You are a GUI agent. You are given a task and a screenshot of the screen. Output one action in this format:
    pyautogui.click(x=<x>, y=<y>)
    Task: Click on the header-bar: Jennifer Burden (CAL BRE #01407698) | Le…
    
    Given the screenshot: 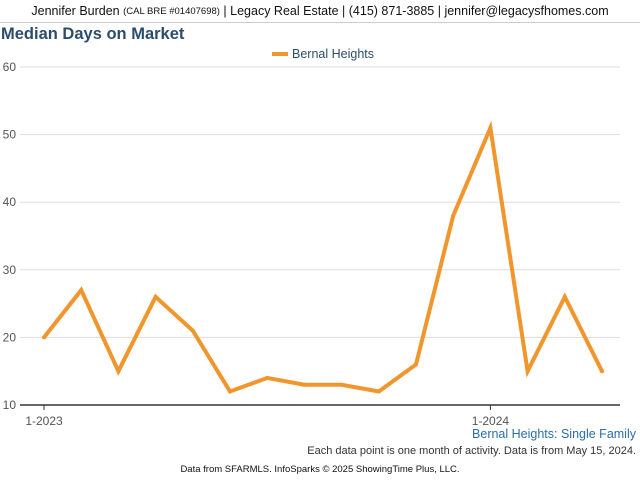 What is the action you would take?
    pyautogui.click(x=320, y=11)
    